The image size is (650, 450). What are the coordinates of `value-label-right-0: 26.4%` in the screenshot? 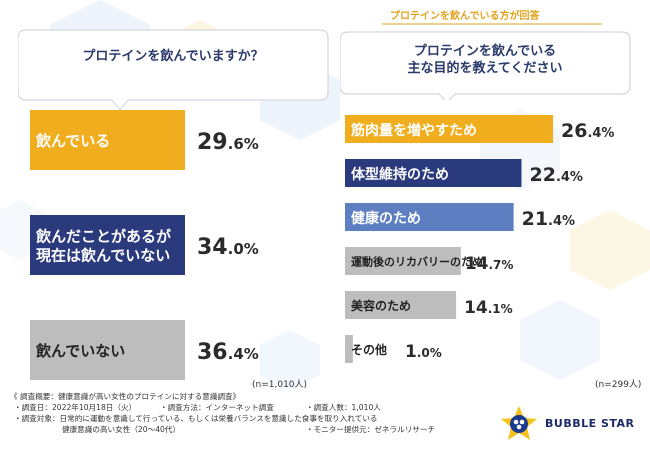 It's located at (587, 131).